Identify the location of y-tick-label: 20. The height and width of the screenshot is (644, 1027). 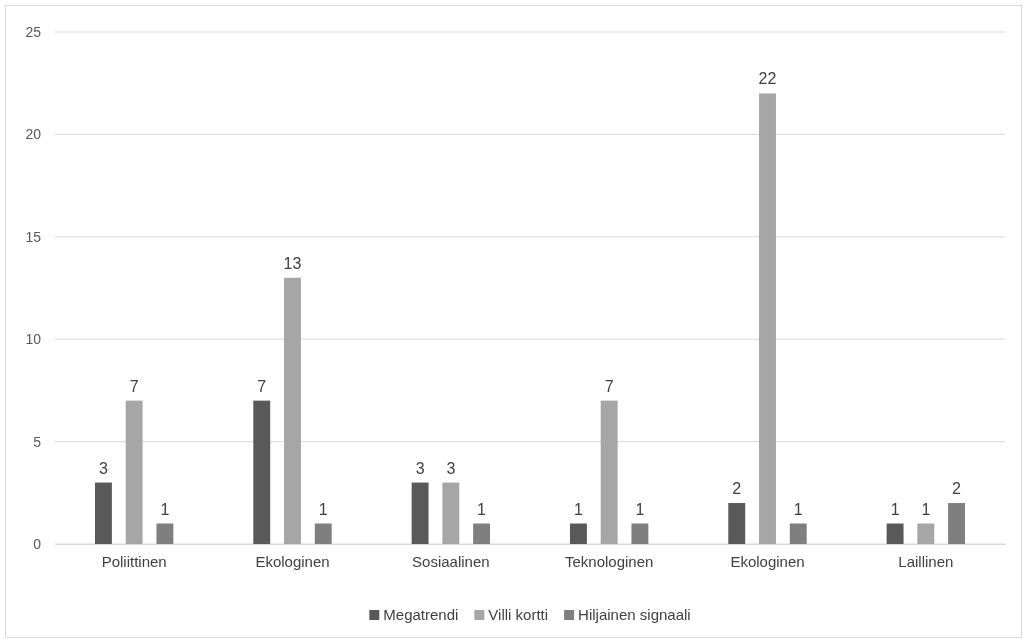
(33, 134).